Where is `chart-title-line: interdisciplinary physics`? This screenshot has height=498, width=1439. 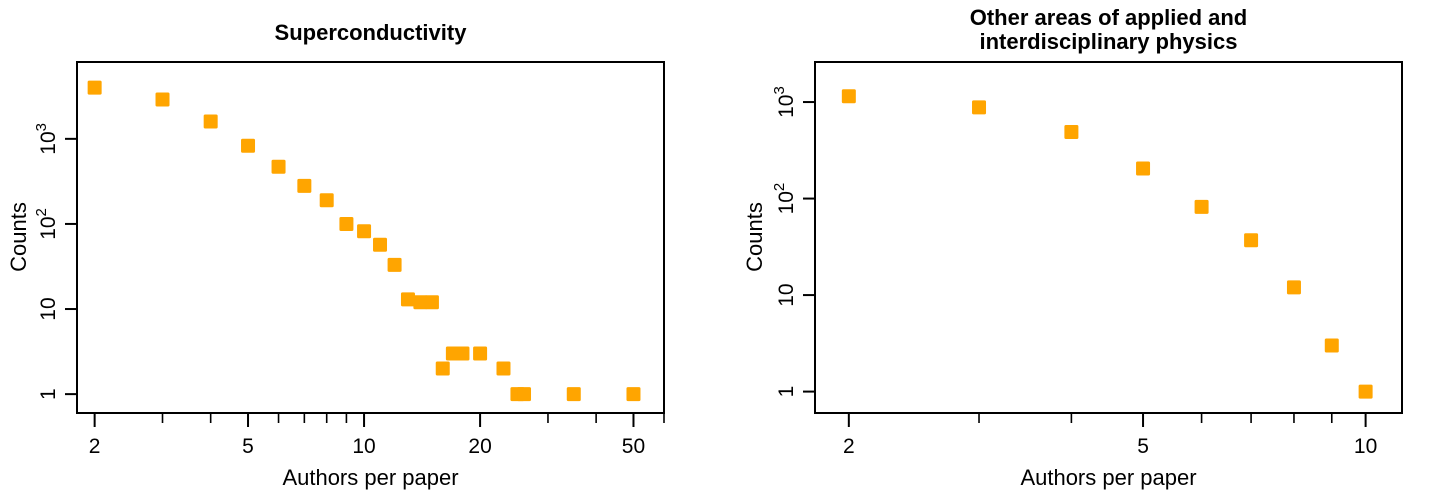
chart-title-line: interdisciplinary physics is located at coordinates (1109, 41).